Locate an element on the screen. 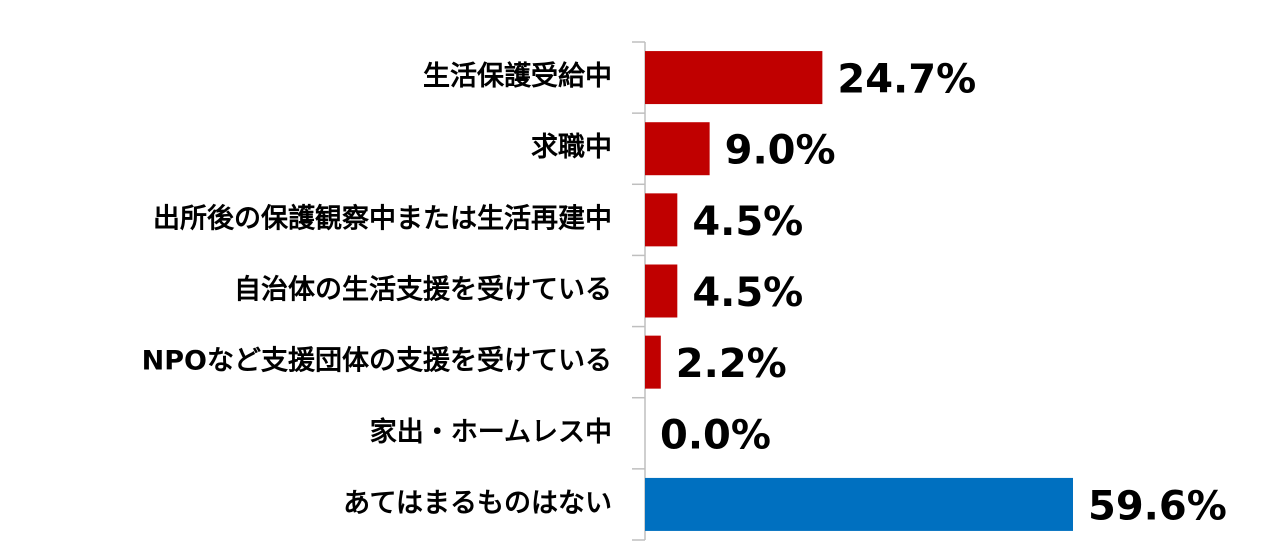 The height and width of the screenshot is (560, 1280). category-label: 出所後の保護観察中または生活再建中 is located at coordinates (382, 218).